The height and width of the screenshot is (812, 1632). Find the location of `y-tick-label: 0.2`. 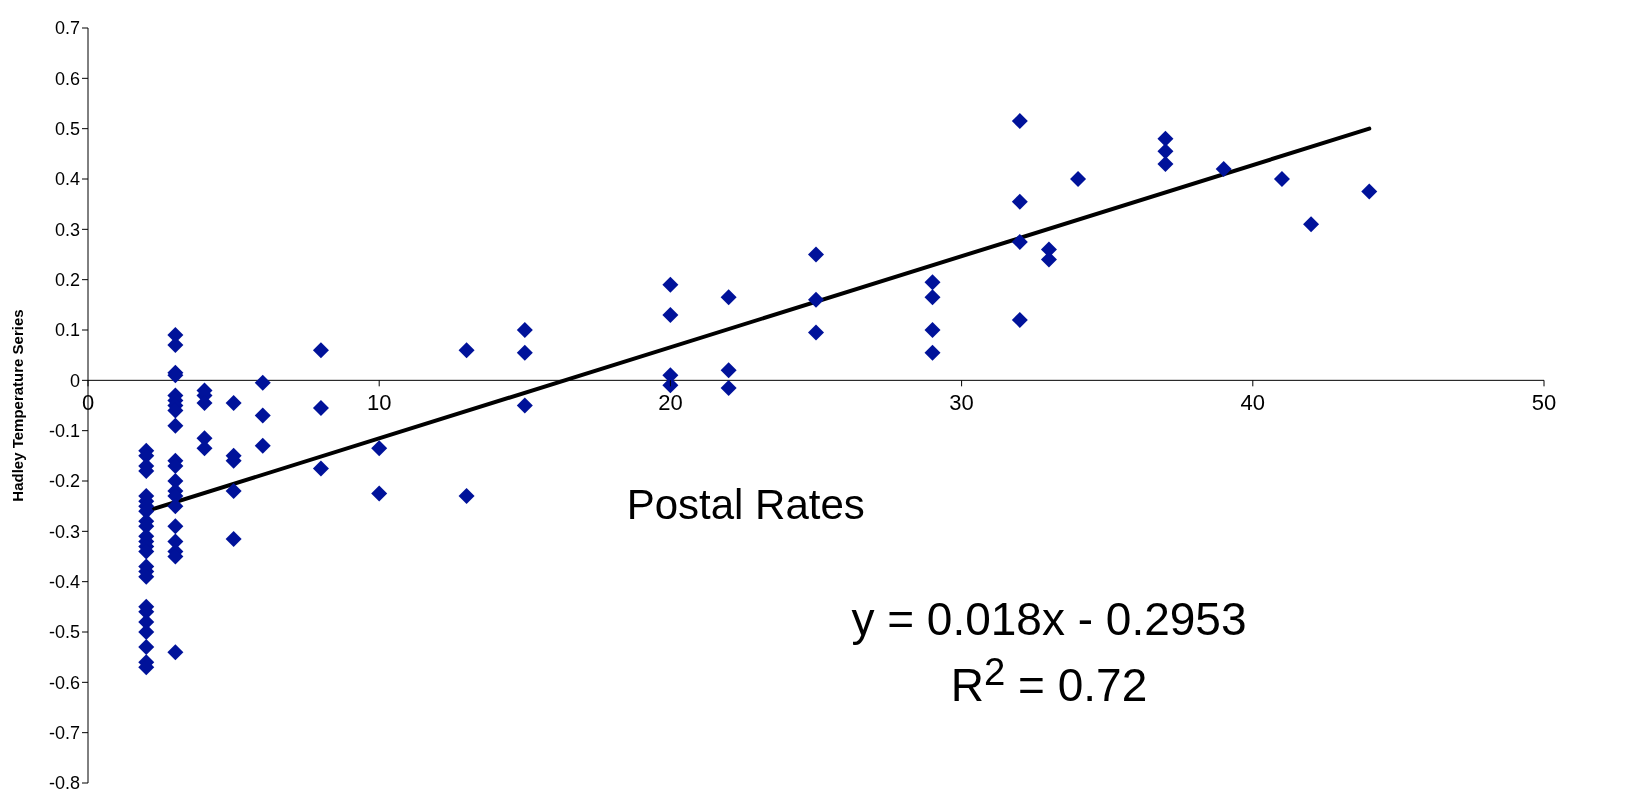

y-tick-label: 0.2 is located at coordinates (67, 280).